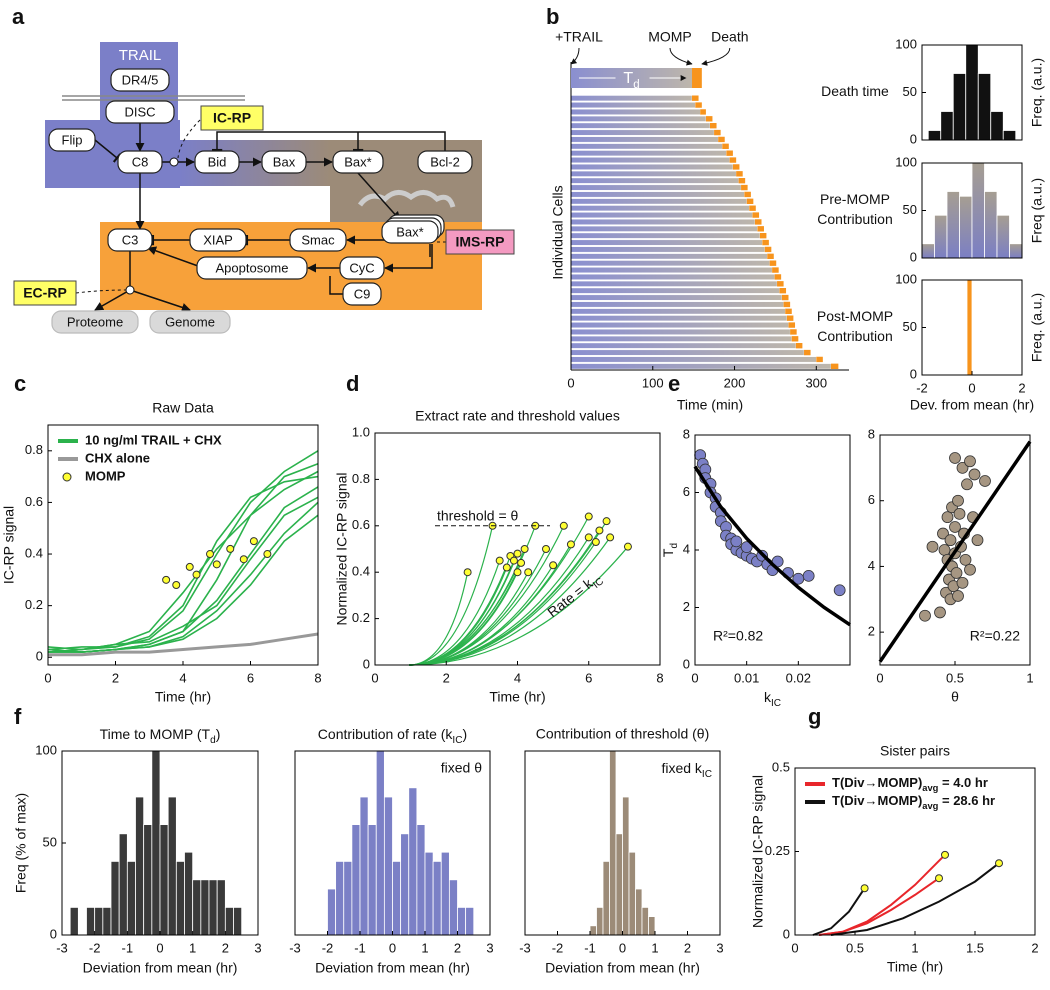 The image size is (1050, 990). What do you see at coordinates (913, 802) in the screenshot?
I see `legend-label: T(Div→MOMP)avg = 28.6 hr` at bounding box center [913, 802].